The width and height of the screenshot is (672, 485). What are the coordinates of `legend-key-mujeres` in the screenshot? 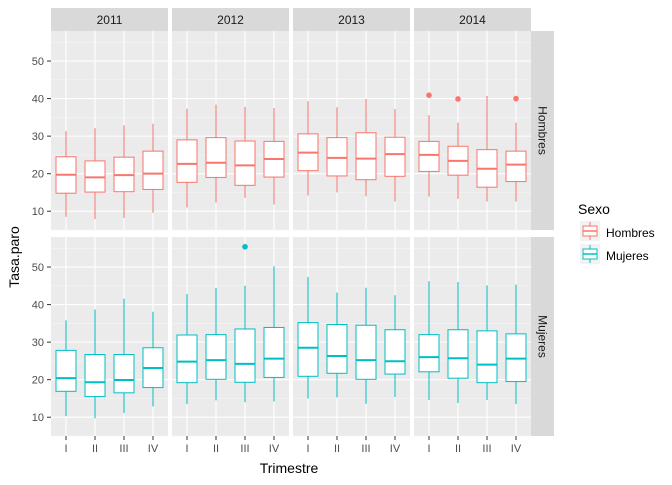 It's located at (590, 254).